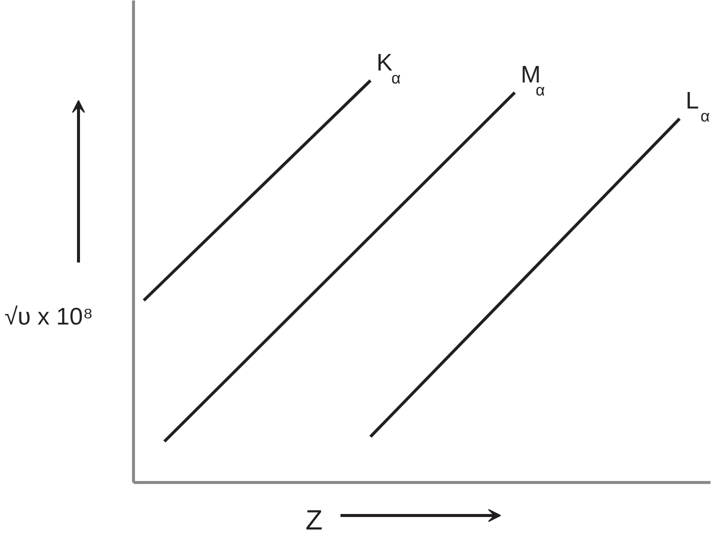 The width and height of the screenshot is (722, 541). Describe the element at coordinates (314, 520) in the screenshot. I see `x-axis-title: Z` at that location.